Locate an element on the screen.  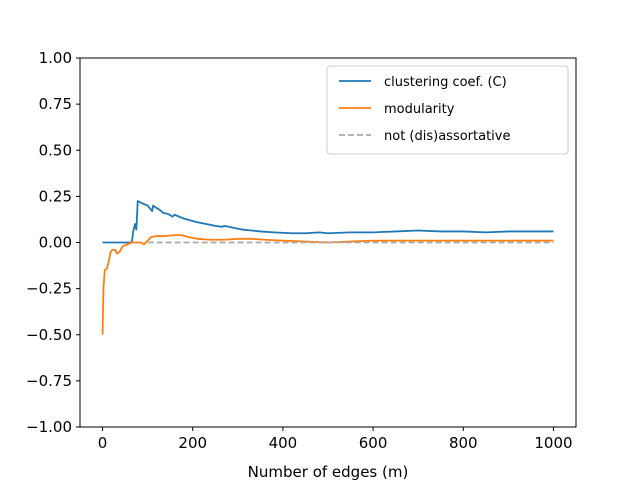
y-tick-label: 0.25 is located at coordinates (55, 196).